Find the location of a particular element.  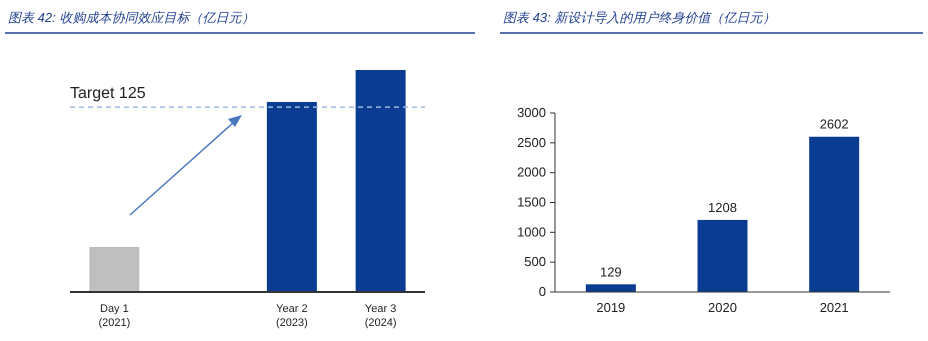

x-tick-label: Day 1 (2021) is located at coordinates (114, 316).